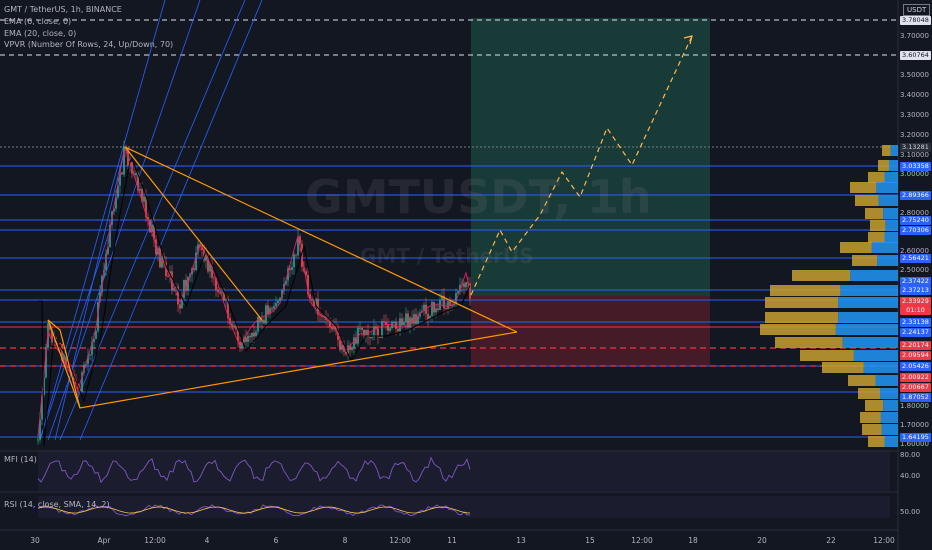  What do you see at coordinates (910, 476) in the screenshot?
I see `mfi-tick-label: 40.00` at bounding box center [910, 476].